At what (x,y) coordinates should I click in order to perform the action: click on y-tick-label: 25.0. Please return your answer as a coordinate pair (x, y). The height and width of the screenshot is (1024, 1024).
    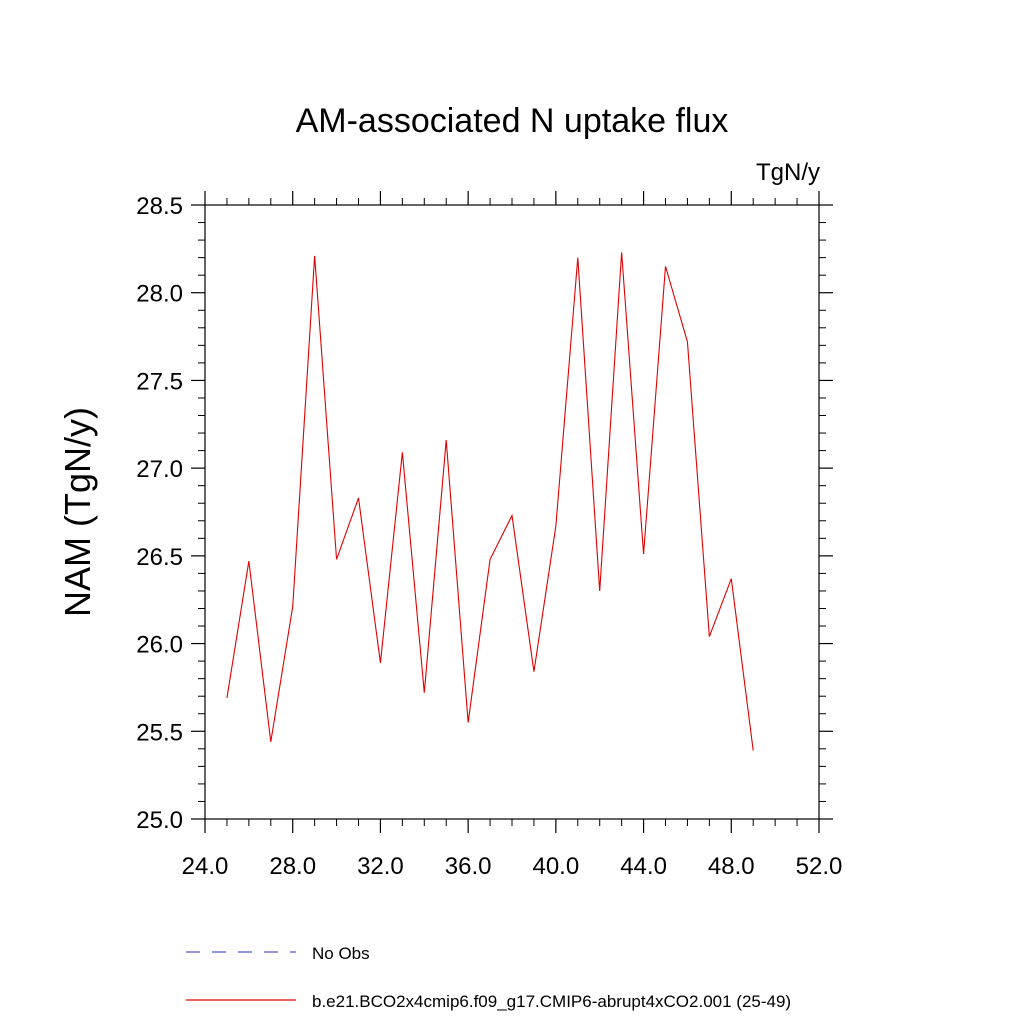
    Looking at the image, I should click on (159, 820).